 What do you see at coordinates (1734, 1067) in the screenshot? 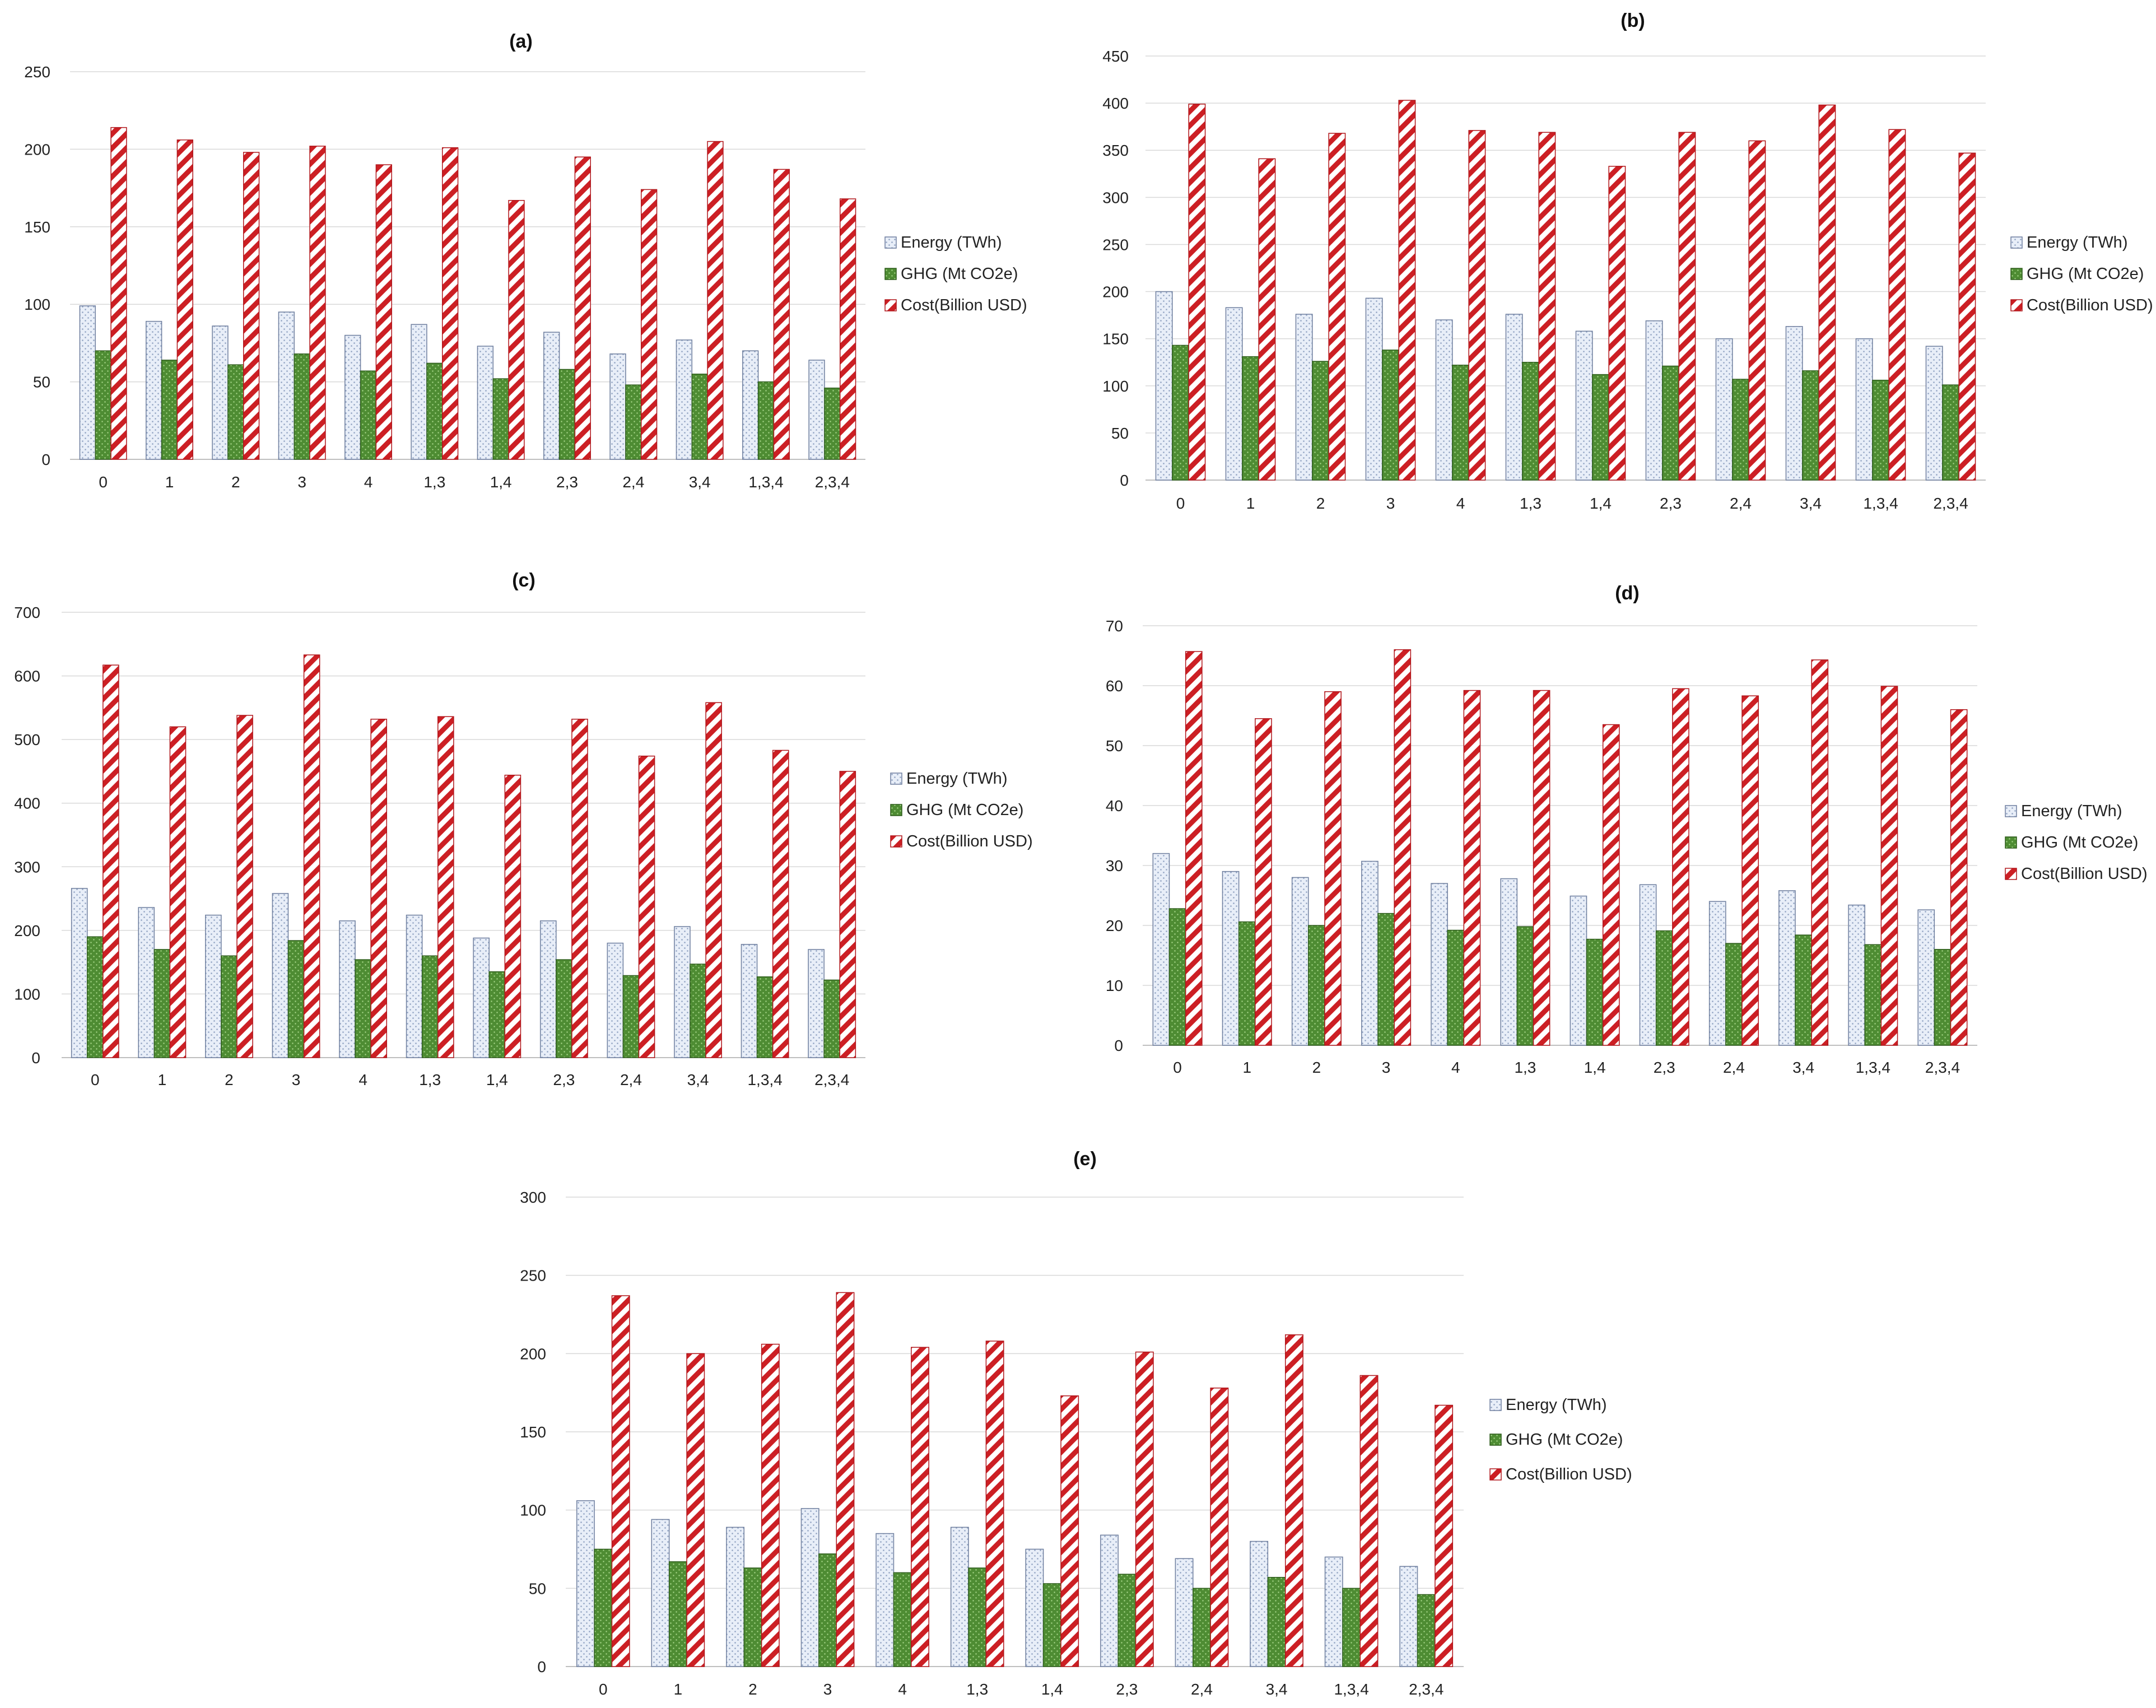
I see `x-tick-label: 2,4` at bounding box center [1734, 1067].